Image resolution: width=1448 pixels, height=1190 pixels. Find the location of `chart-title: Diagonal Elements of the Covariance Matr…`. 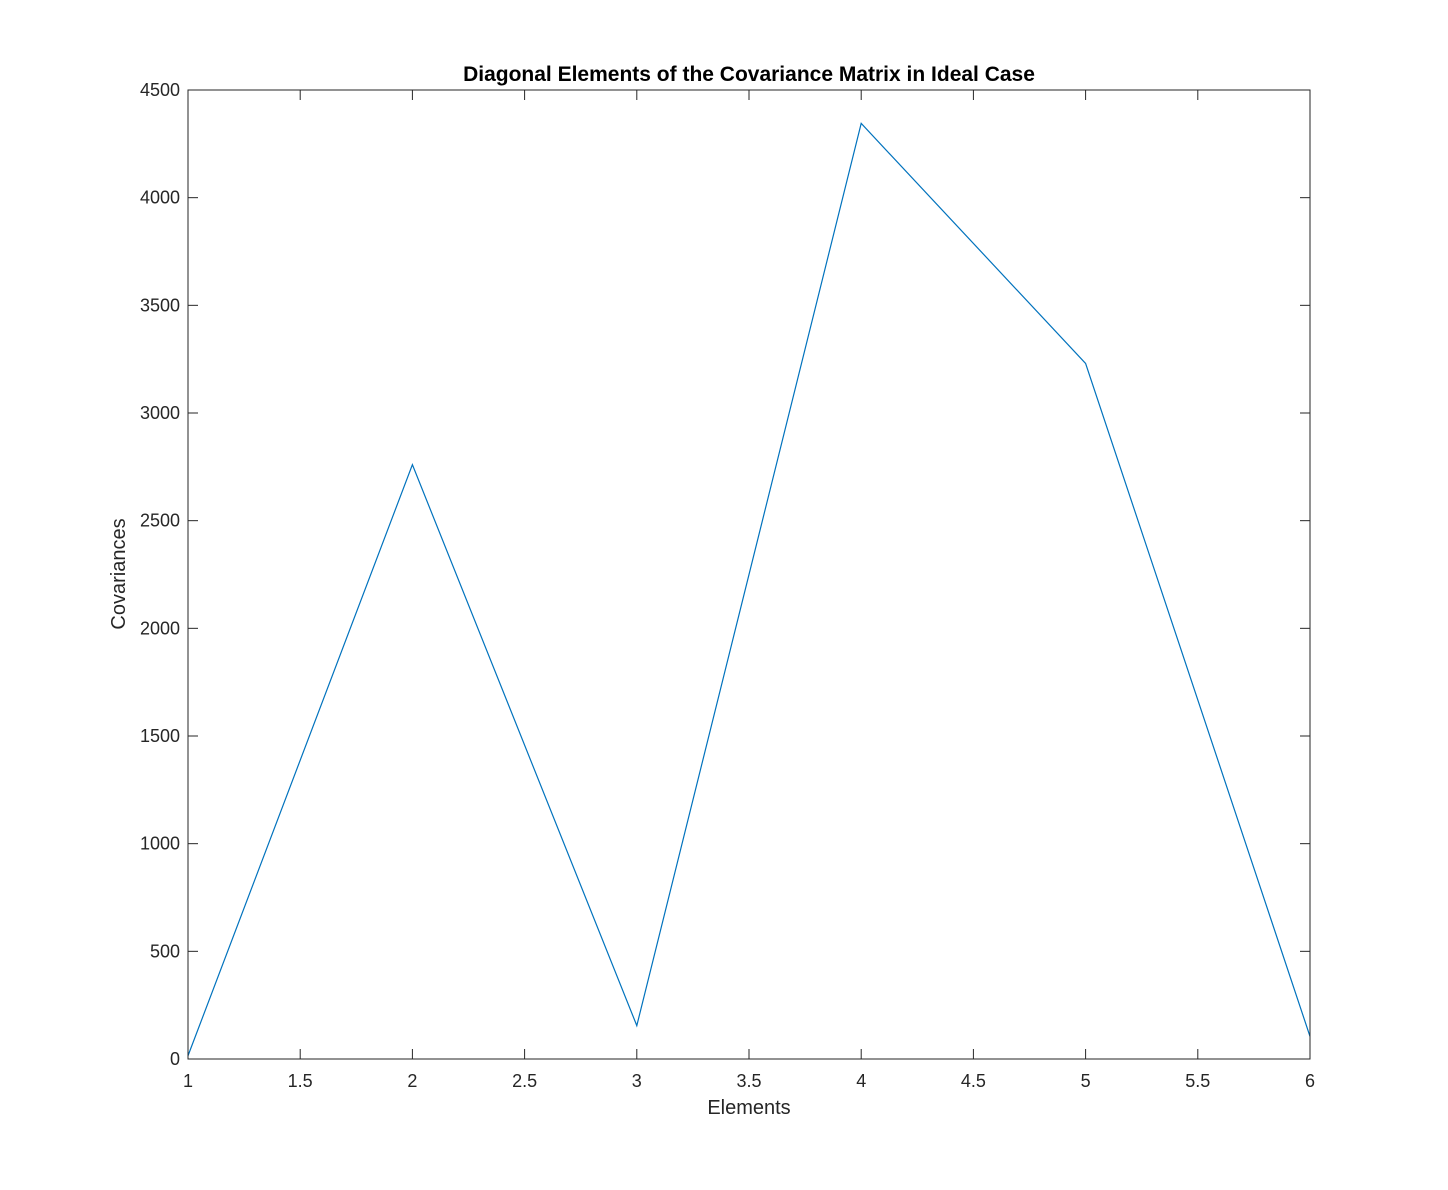

chart-title: Diagonal Elements of the Covariance Matr… is located at coordinates (749, 74).